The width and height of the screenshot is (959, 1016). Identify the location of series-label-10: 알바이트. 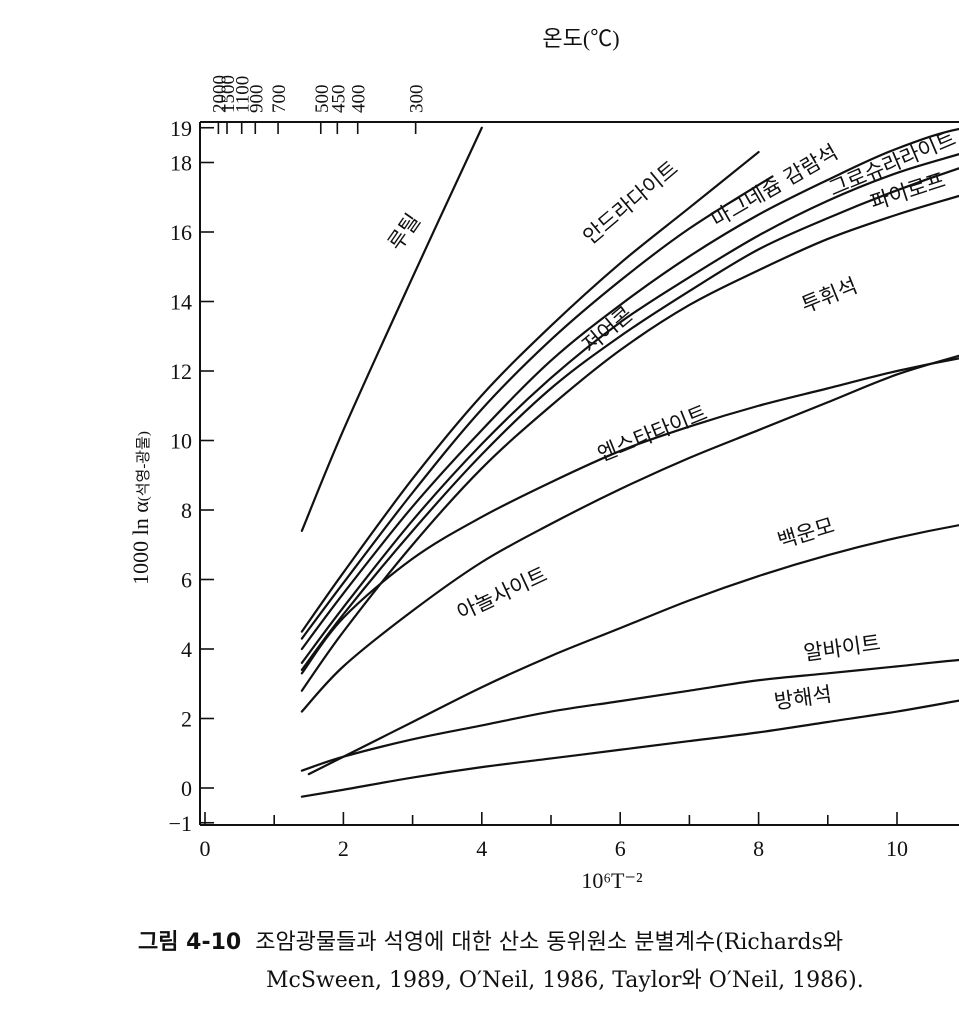
(842, 648).